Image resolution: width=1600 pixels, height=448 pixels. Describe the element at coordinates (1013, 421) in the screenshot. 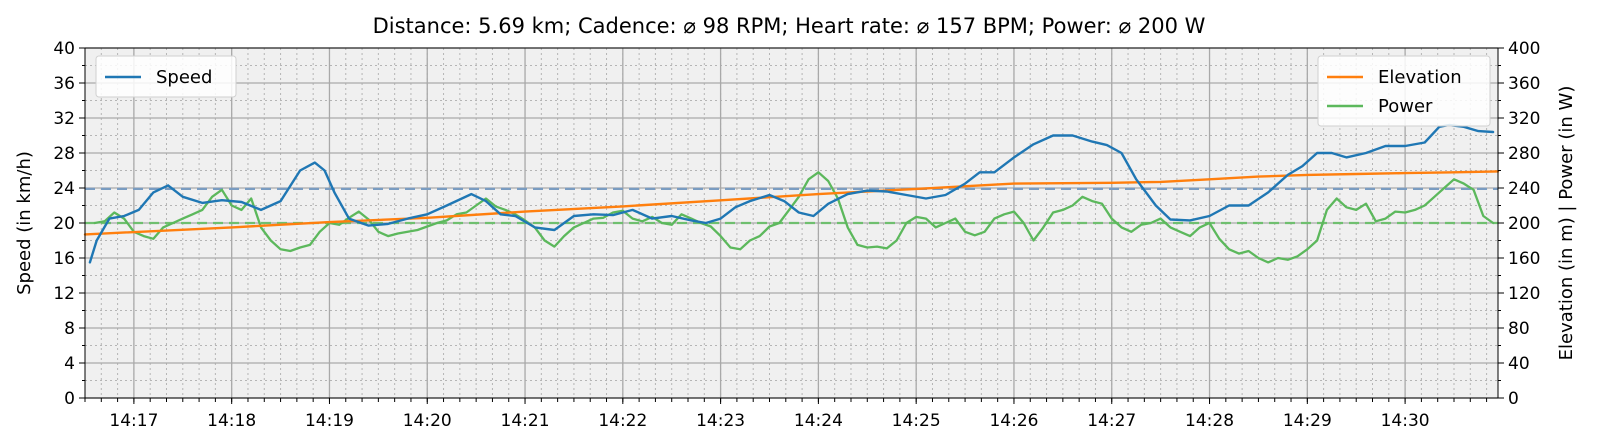

I see `x-tick-label: 14:26` at that location.